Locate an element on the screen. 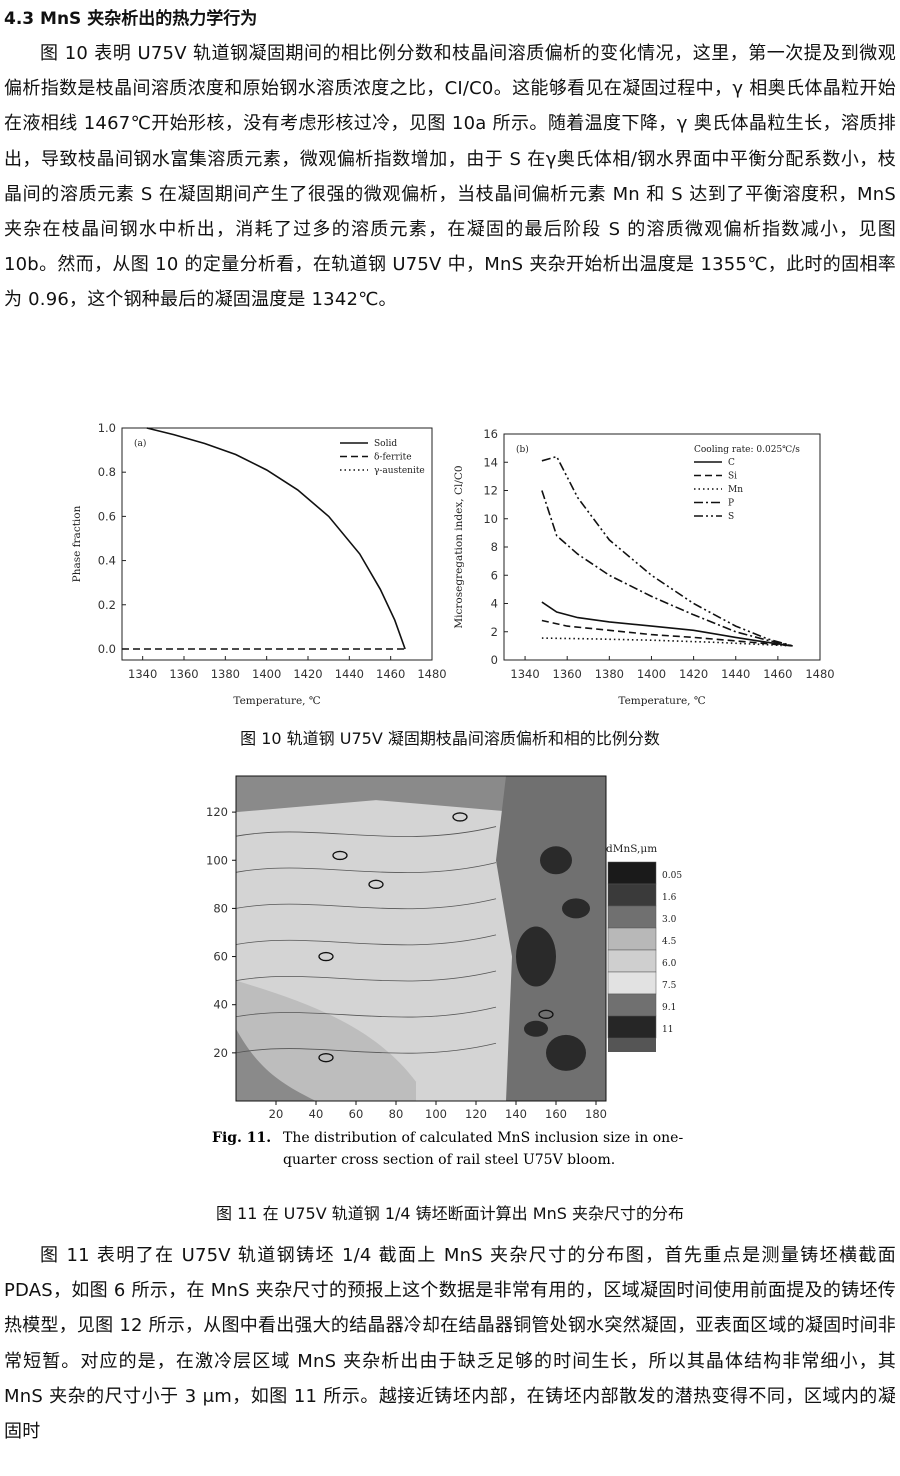  y-tick-label: 10 is located at coordinates (490, 519).